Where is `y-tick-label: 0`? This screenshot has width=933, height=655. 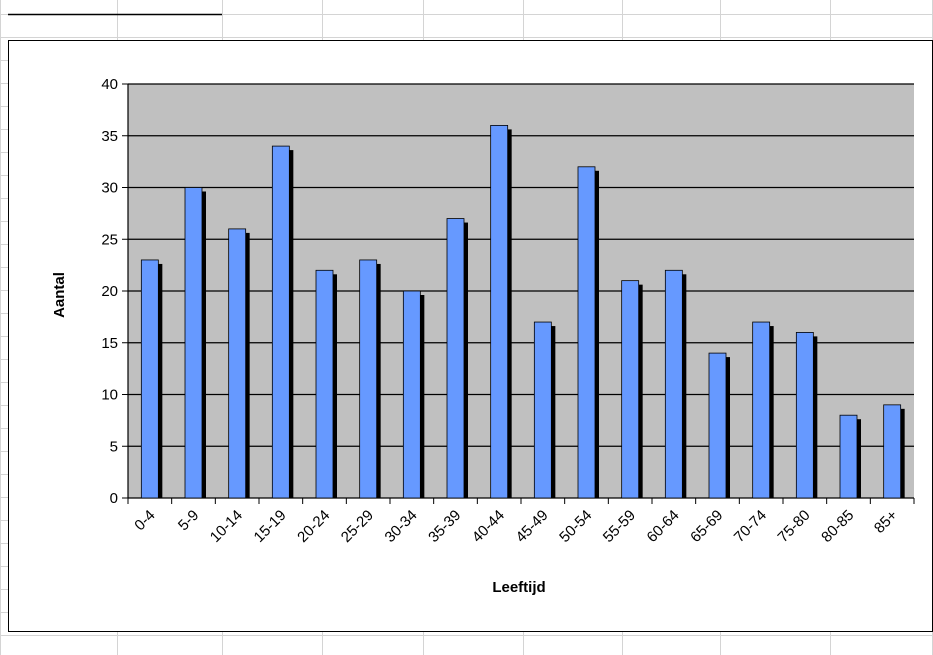
y-tick-label: 0 is located at coordinates (114, 498).